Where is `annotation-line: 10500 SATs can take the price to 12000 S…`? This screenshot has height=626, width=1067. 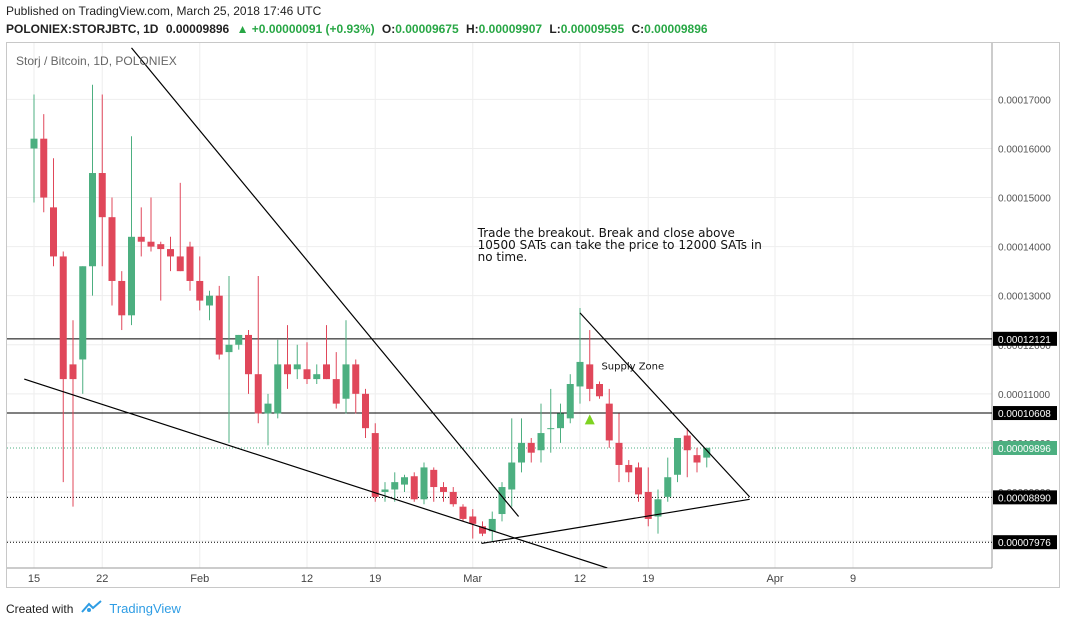
annotation-line: 10500 SATs can take the price to 12000 S… is located at coordinates (620, 245).